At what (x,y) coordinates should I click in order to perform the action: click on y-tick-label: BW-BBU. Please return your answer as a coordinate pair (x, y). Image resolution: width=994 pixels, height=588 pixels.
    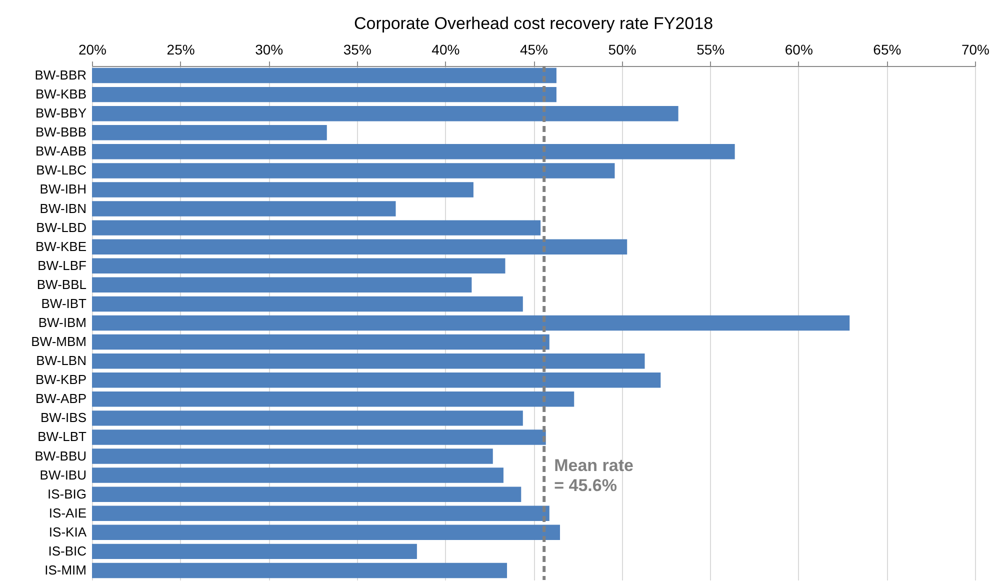
    Looking at the image, I should click on (60, 456).